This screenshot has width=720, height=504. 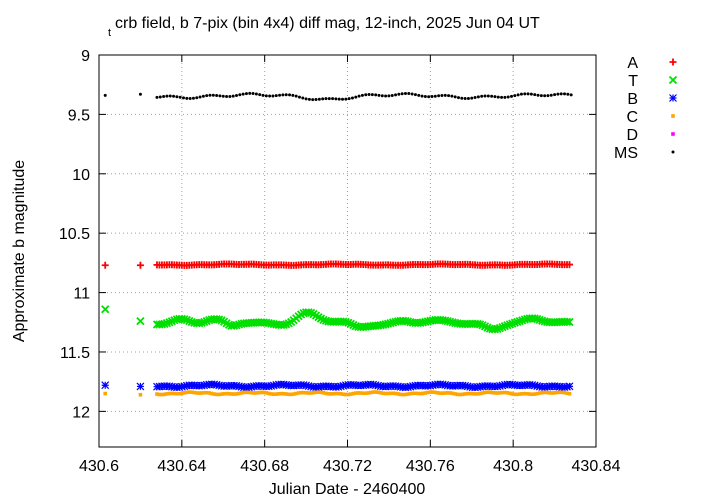 What do you see at coordinates (19, 251) in the screenshot?
I see `y-axis-label: Approximate b magnitude` at bounding box center [19, 251].